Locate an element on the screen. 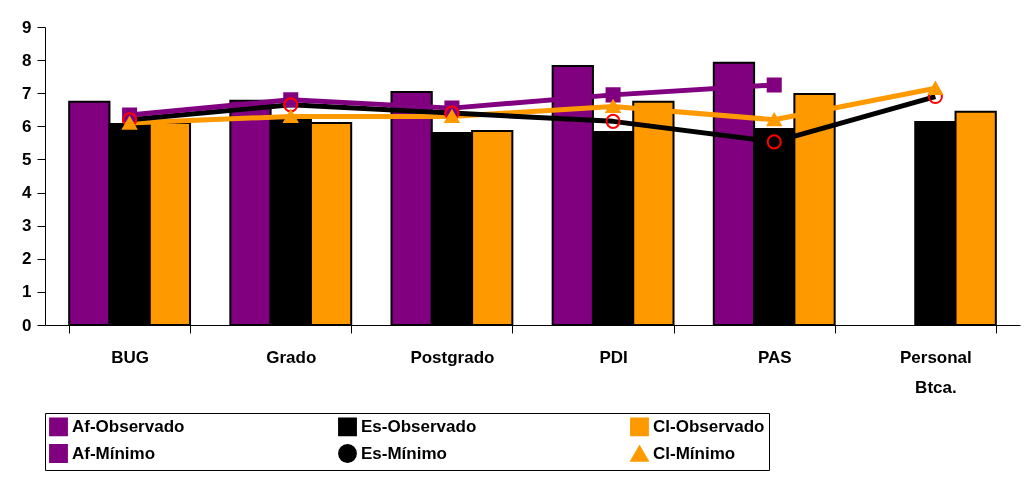  y-tick-label: 3 is located at coordinates (27, 226).